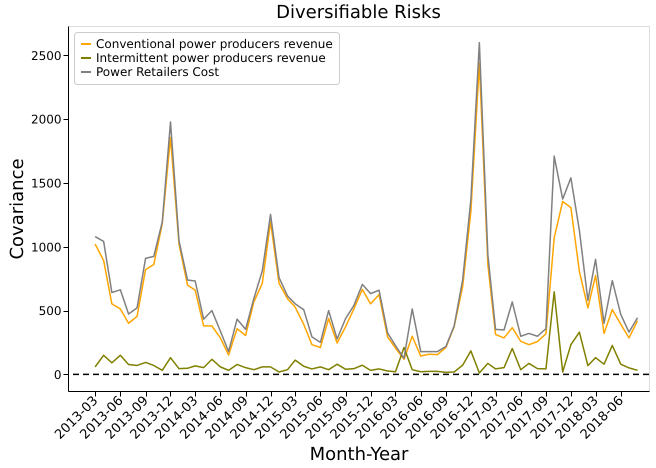 The width and height of the screenshot is (656, 468). I want to click on y-axis-title: Covariance, so click(17, 209).